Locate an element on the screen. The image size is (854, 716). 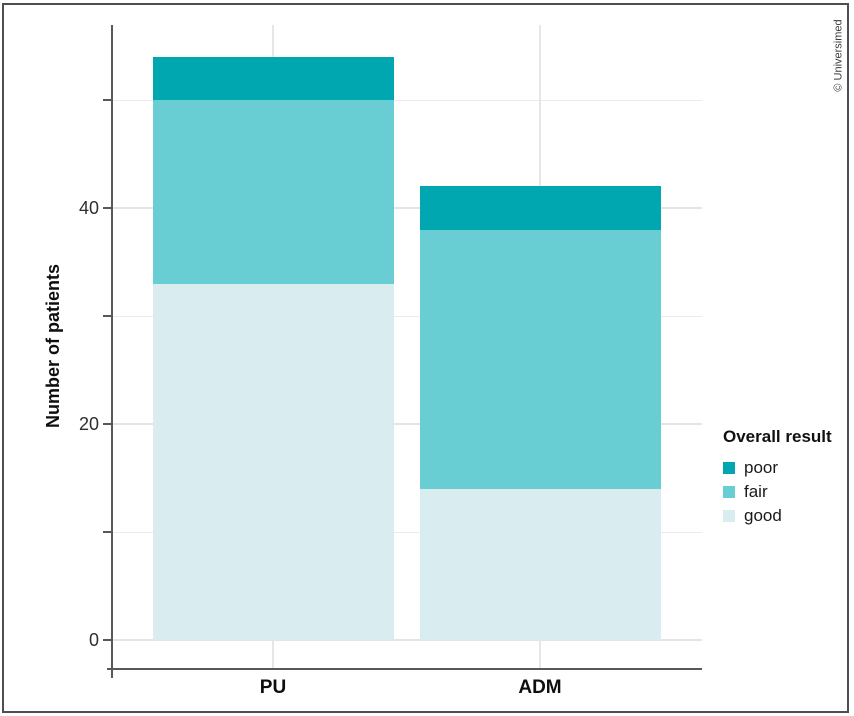
legend-swatch-fair-icon is located at coordinates (729, 492).